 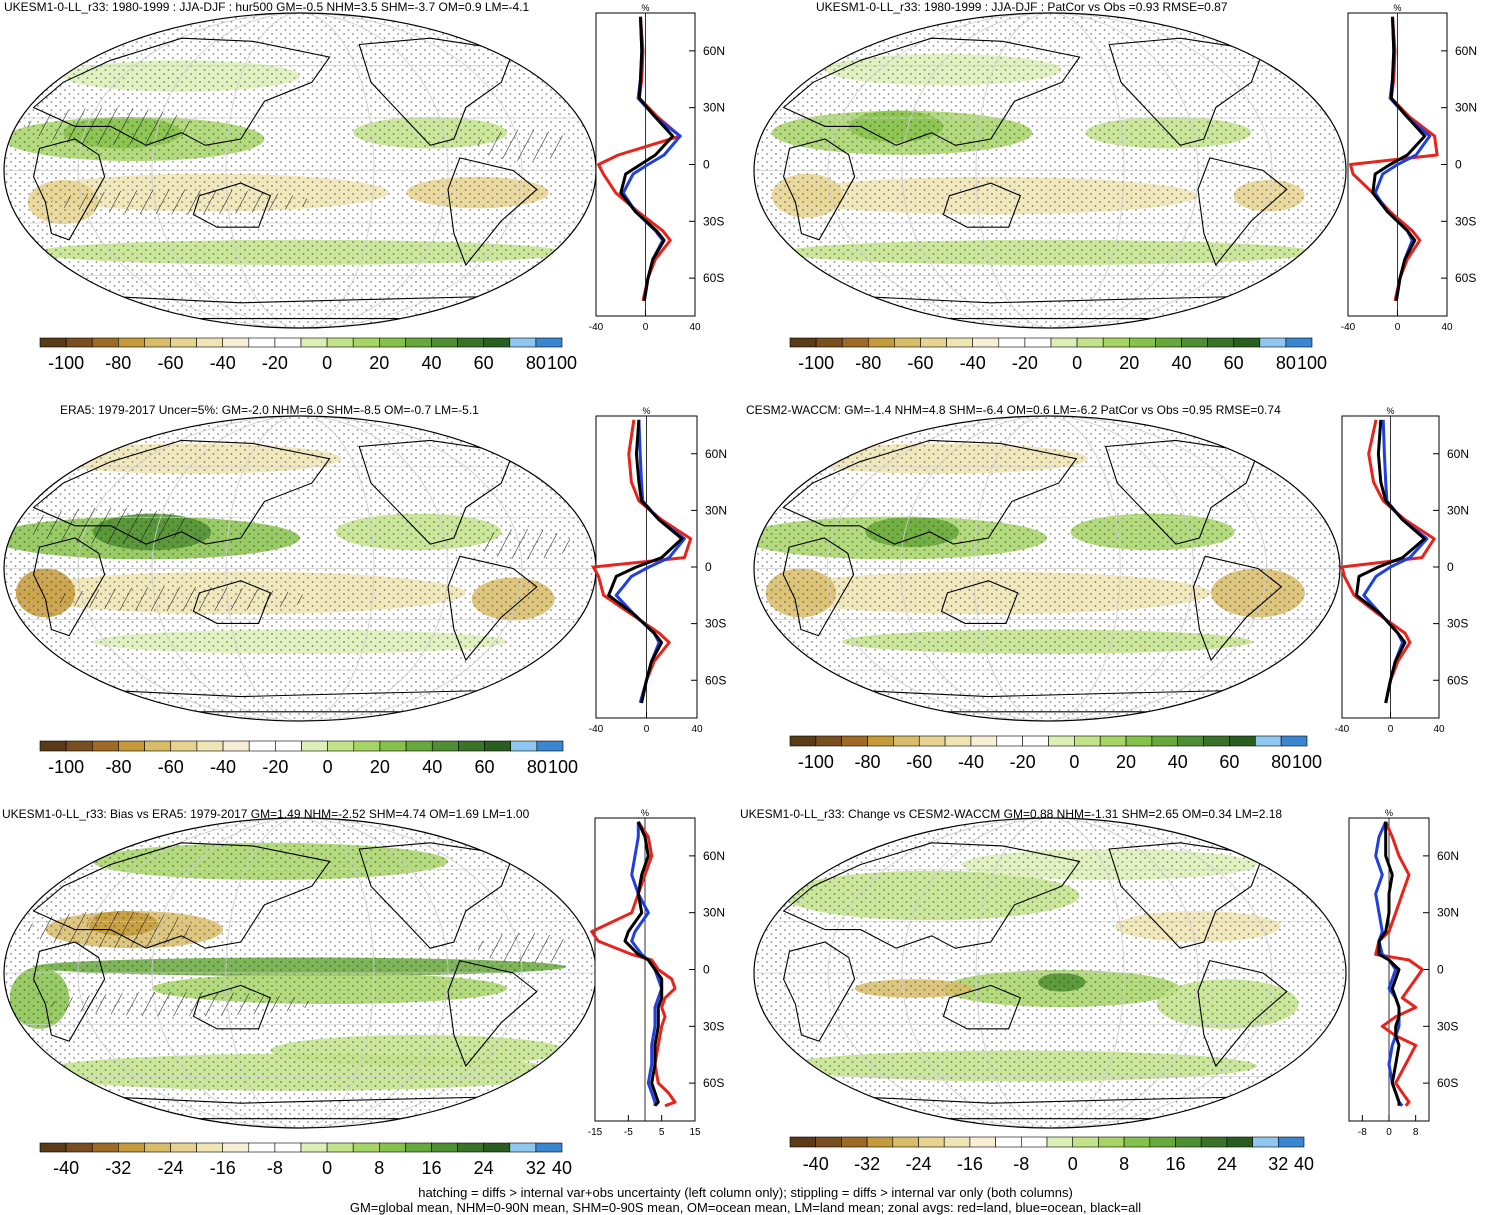 I want to click on colorbar-1: -100 -80 -60 -40 -20 0 20 40 60 80 100, so click(x=308, y=355).